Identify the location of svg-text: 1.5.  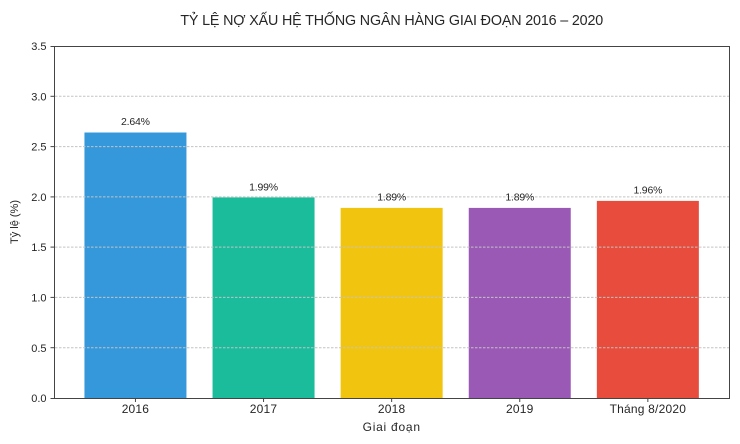
(38, 248).